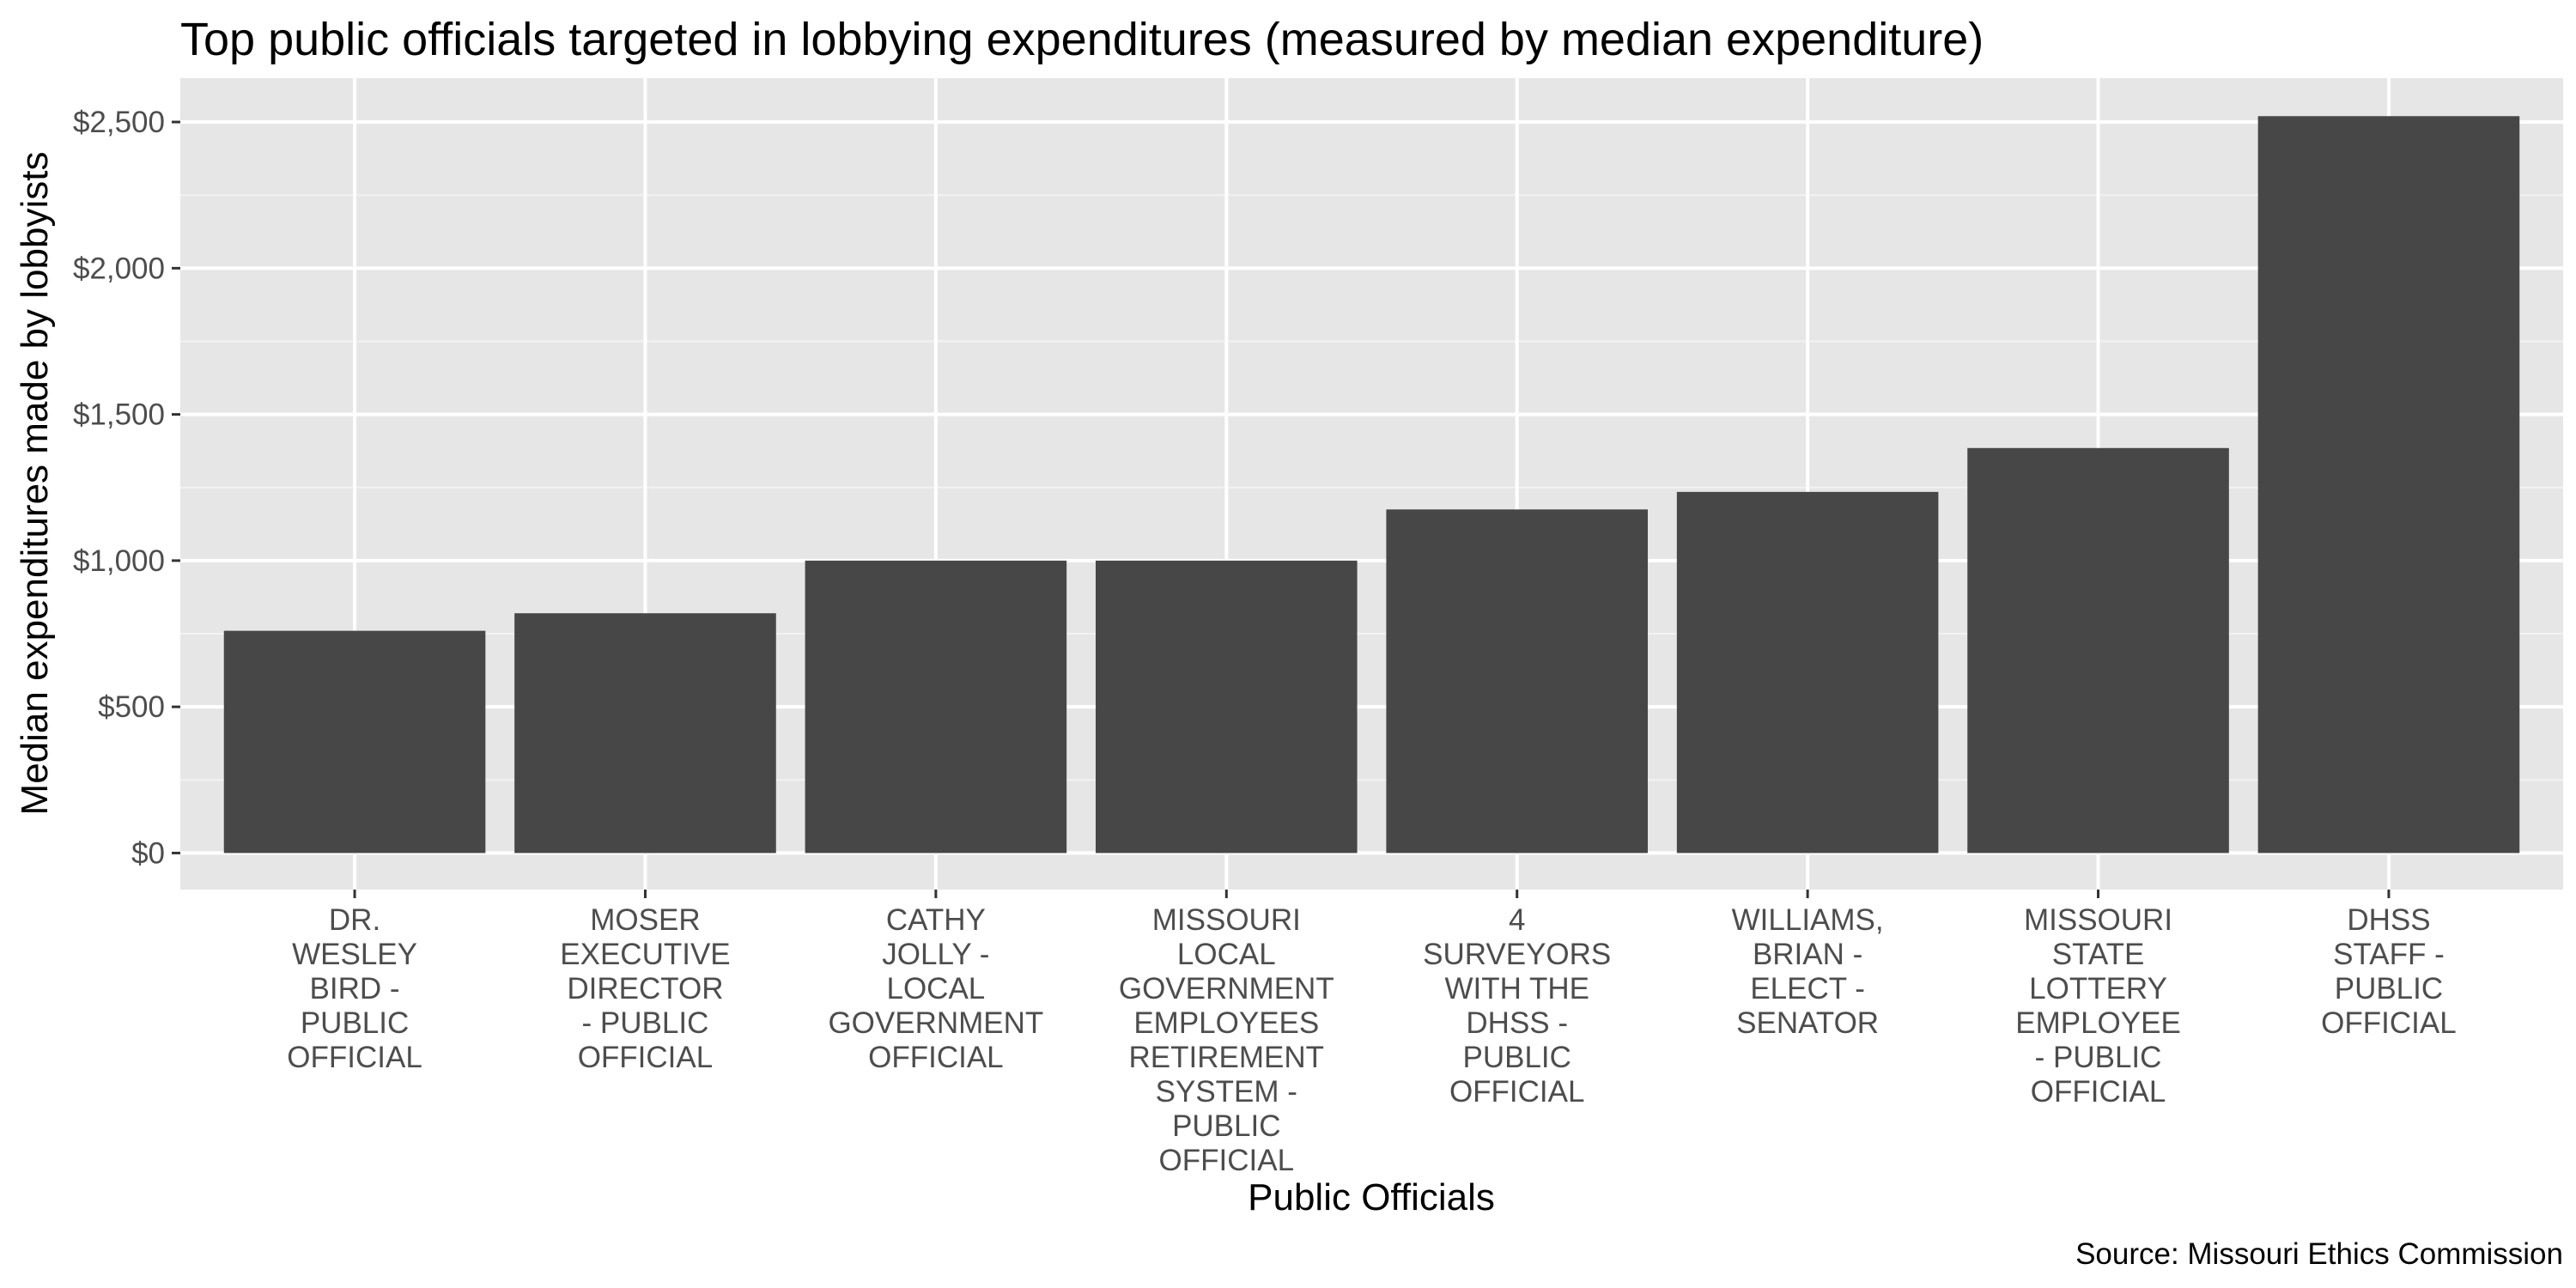 The image size is (2576, 1288). Describe the element at coordinates (2098, 988) in the screenshot. I see `x-tick-label-line: LOTTERY` at that location.